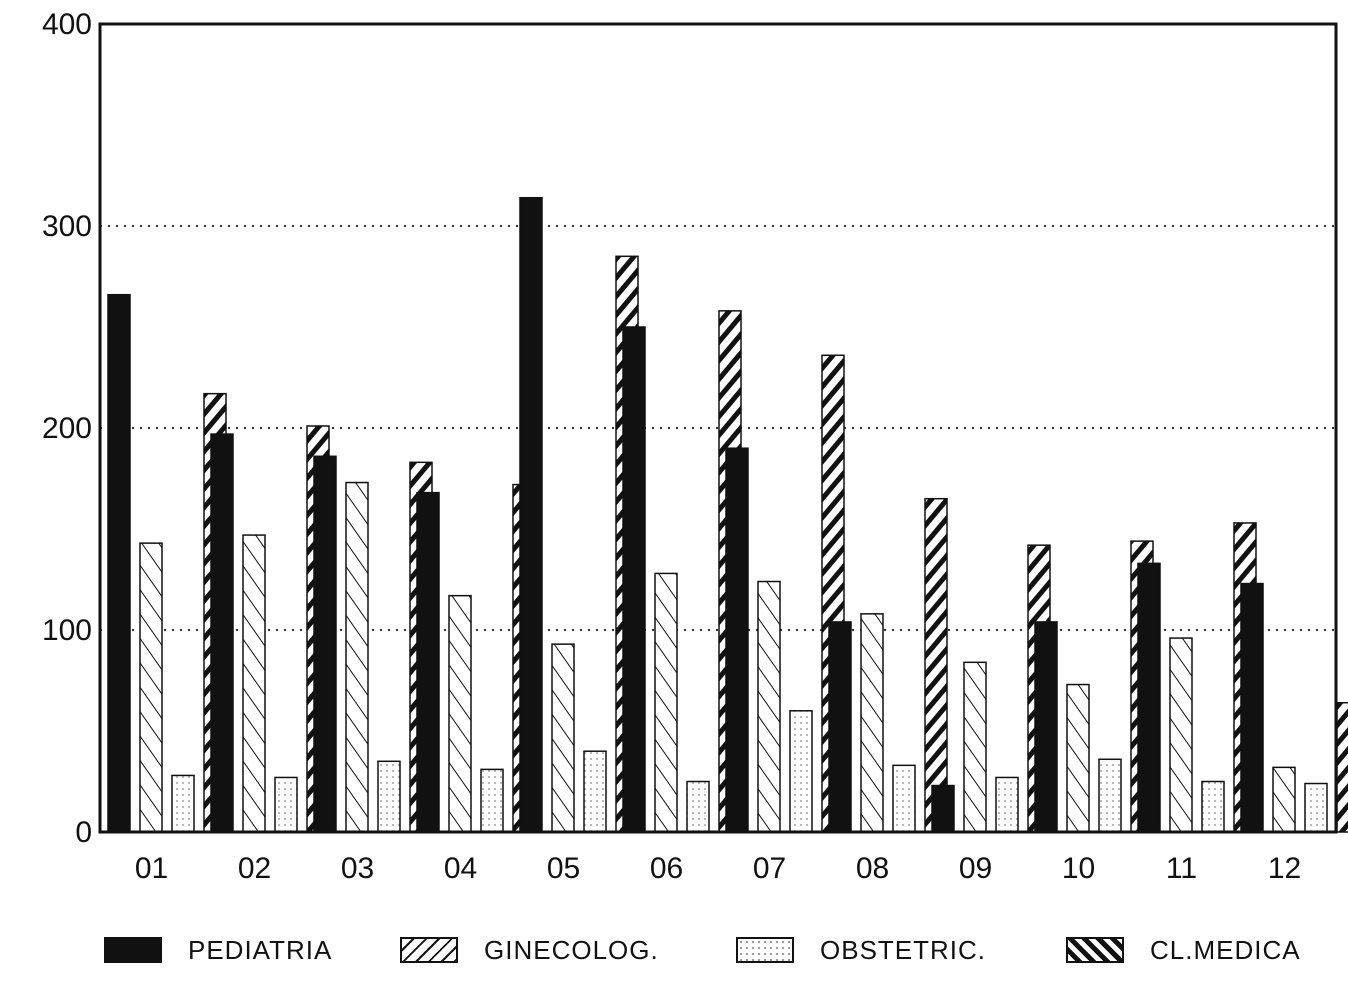 The image size is (1348, 994). I want to click on legend-swatch-dots, so click(765, 950).